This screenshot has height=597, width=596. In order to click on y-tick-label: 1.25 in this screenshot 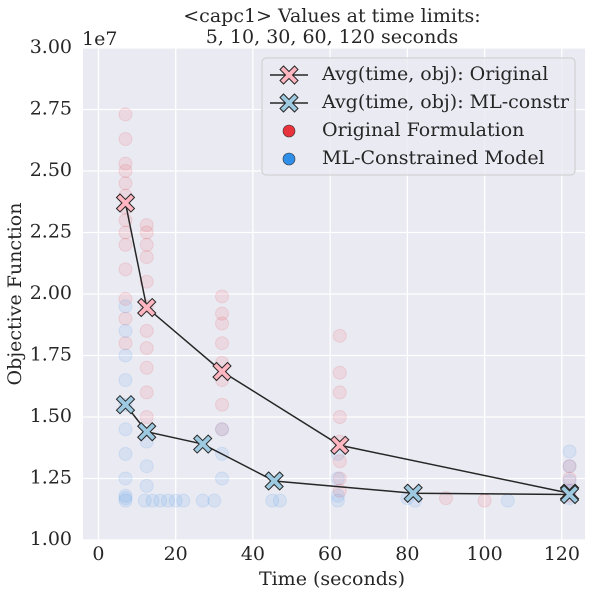, I will do `click(51, 478)`.